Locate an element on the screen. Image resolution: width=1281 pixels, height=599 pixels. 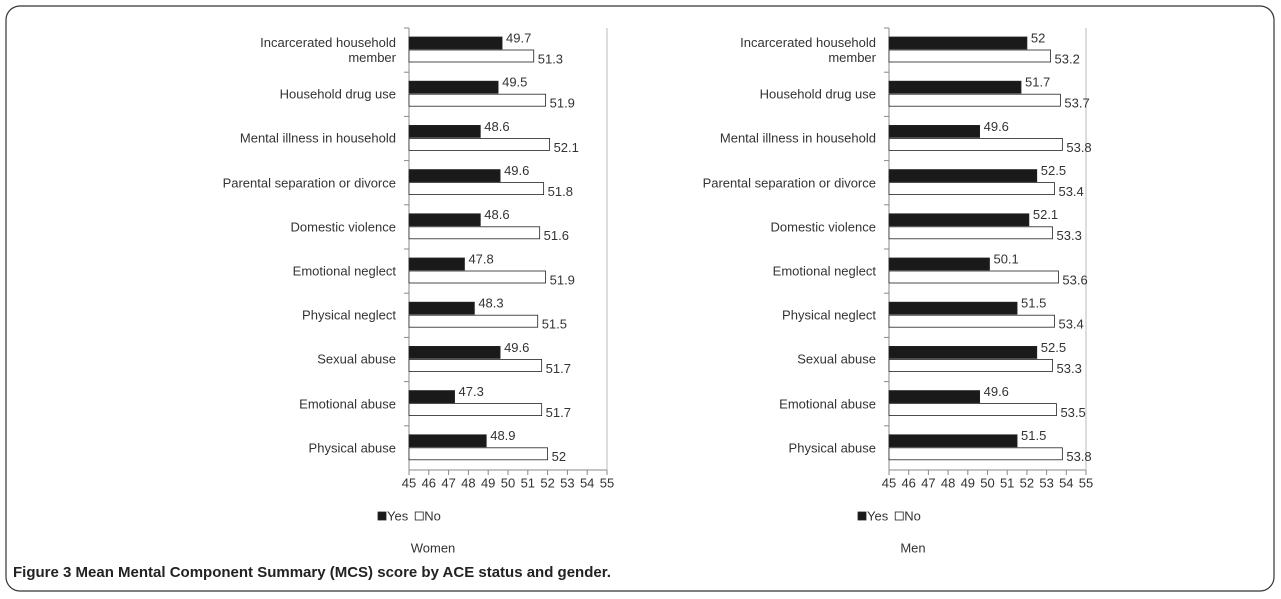
category-label: Emotional abuse is located at coordinates (347, 404).